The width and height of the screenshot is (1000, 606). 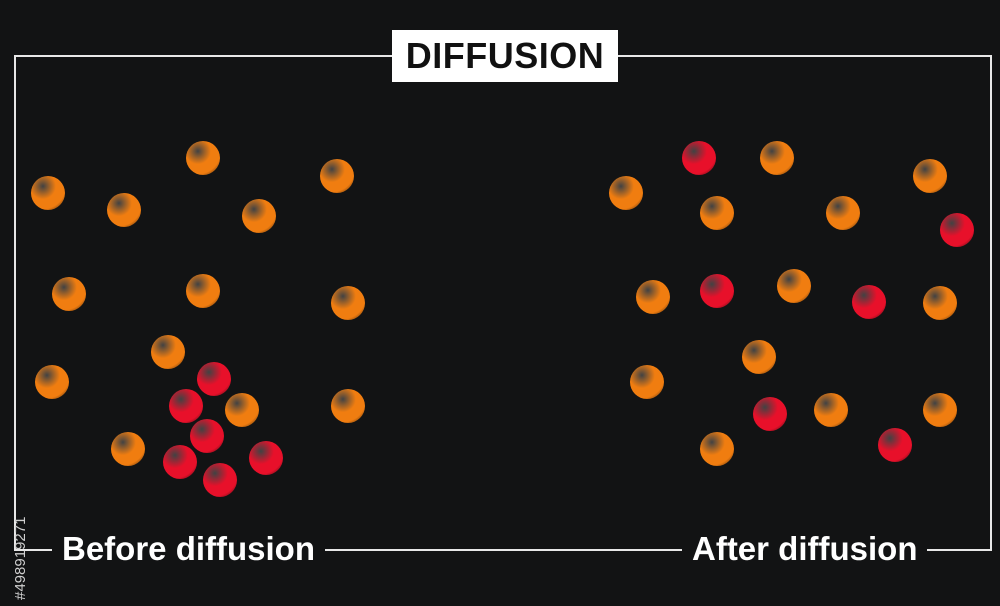 I want to click on diagram-title: DIFFUSION, so click(x=505, y=55).